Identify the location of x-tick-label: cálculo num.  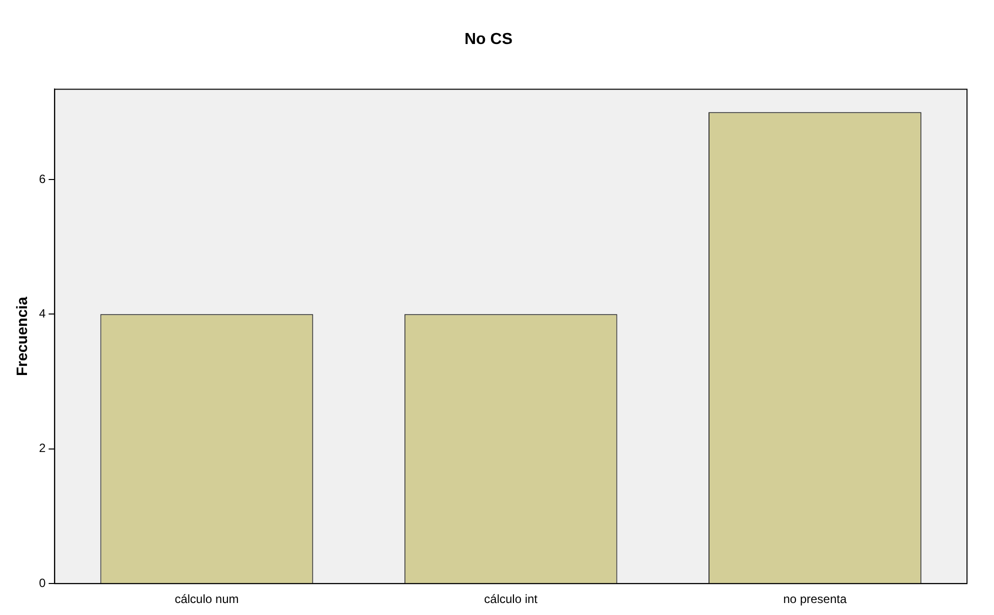
(206, 599).